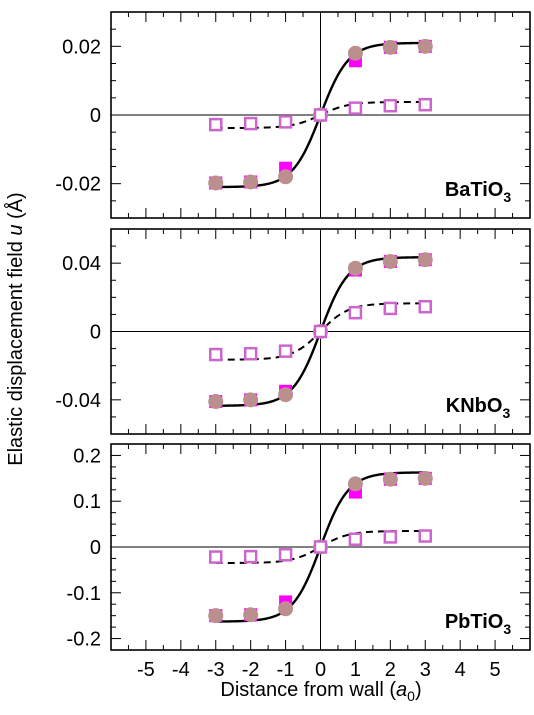  I want to click on x-tick-label: -1, so click(286, 670).